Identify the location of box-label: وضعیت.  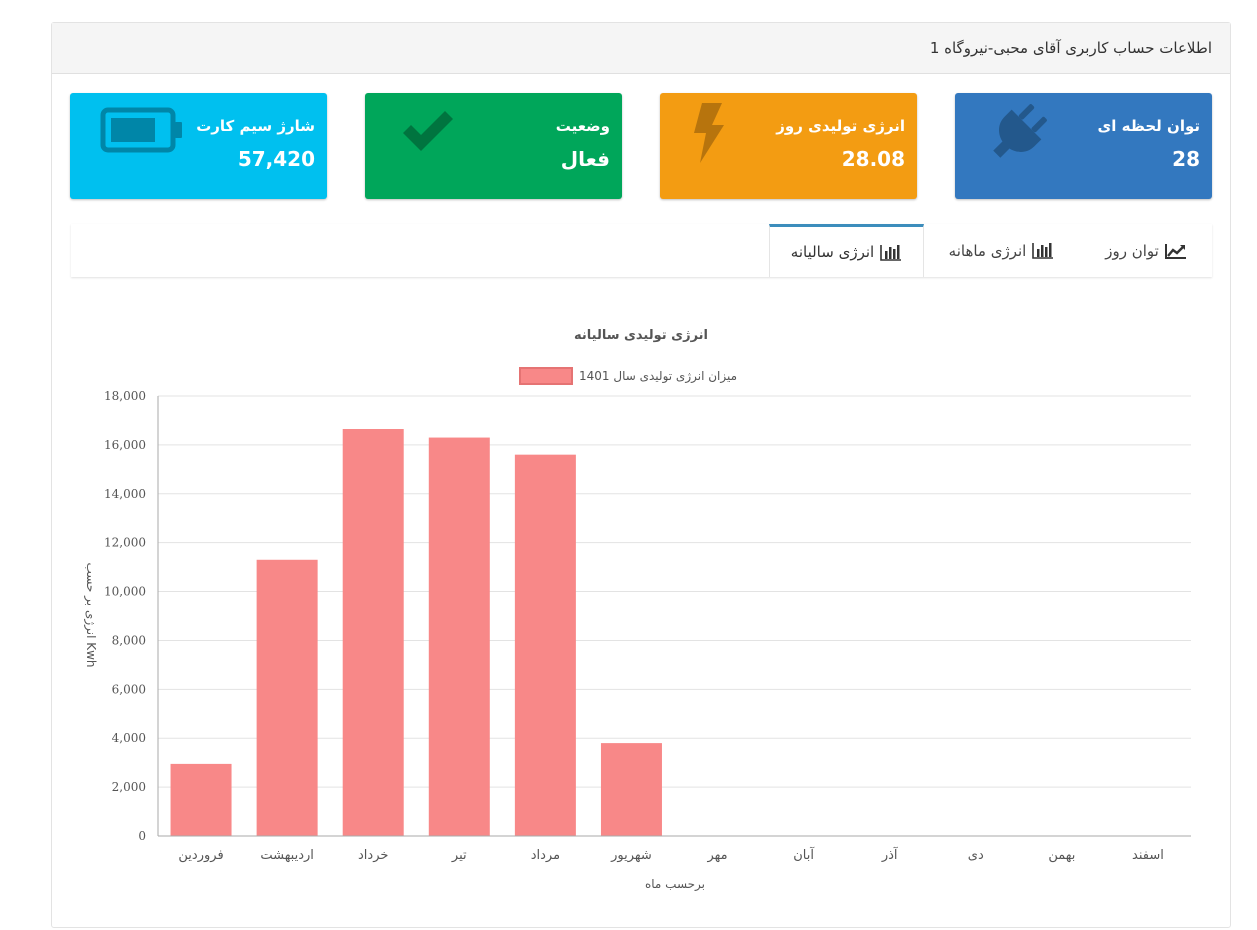
(582, 126).